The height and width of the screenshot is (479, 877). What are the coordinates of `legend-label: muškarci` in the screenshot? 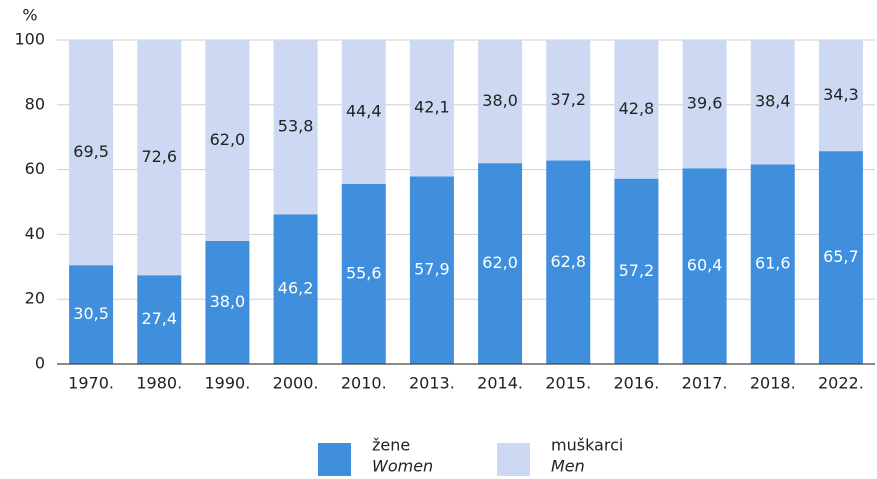 It's located at (587, 445).